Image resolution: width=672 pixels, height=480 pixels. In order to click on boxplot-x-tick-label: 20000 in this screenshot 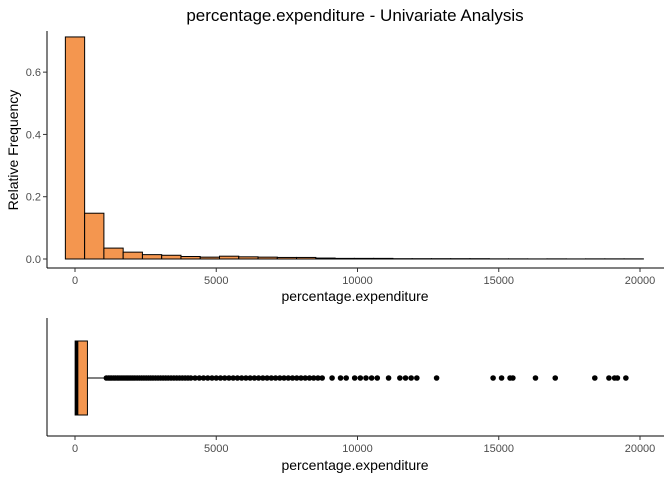, I will do `click(640, 449)`.